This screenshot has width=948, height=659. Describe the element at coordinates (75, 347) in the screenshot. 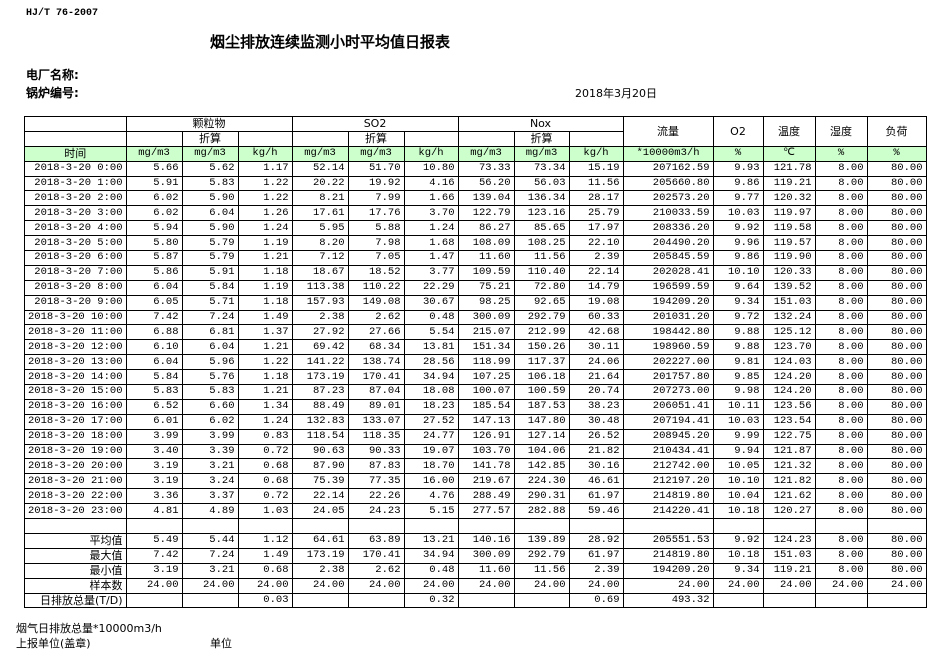

I see `row-label: 2018-3-20 12:00` at that location.